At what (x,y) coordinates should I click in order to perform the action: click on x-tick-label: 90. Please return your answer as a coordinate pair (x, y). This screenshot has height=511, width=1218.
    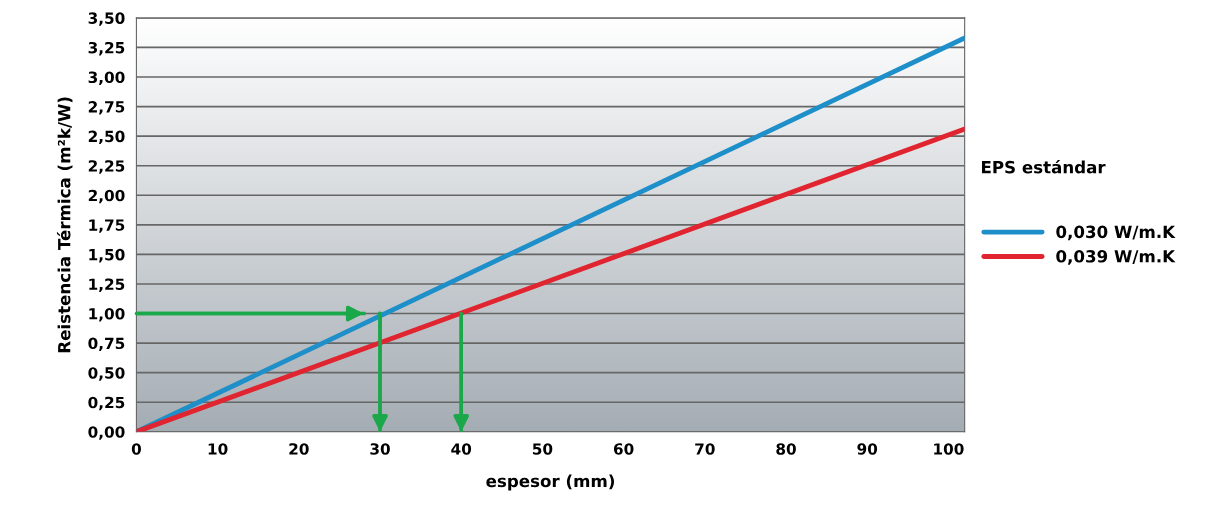
    Looking at the image, I should click on (867, 449).